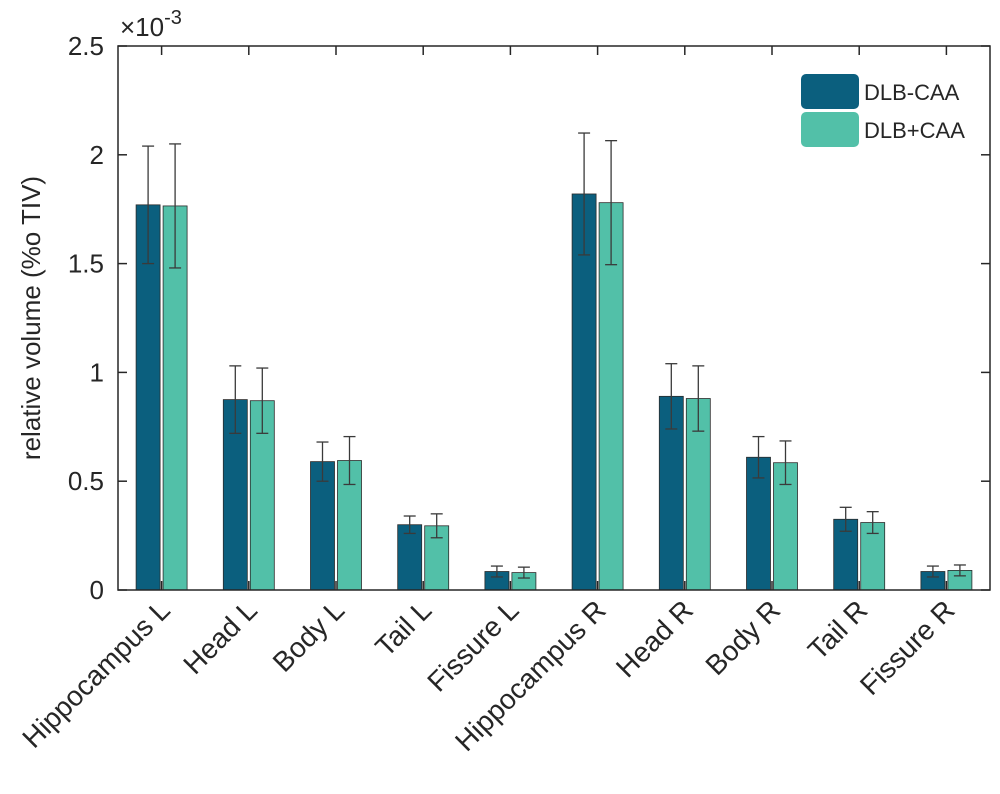  I want to click on y-multiplier-base: ×10, so click(142, 27).